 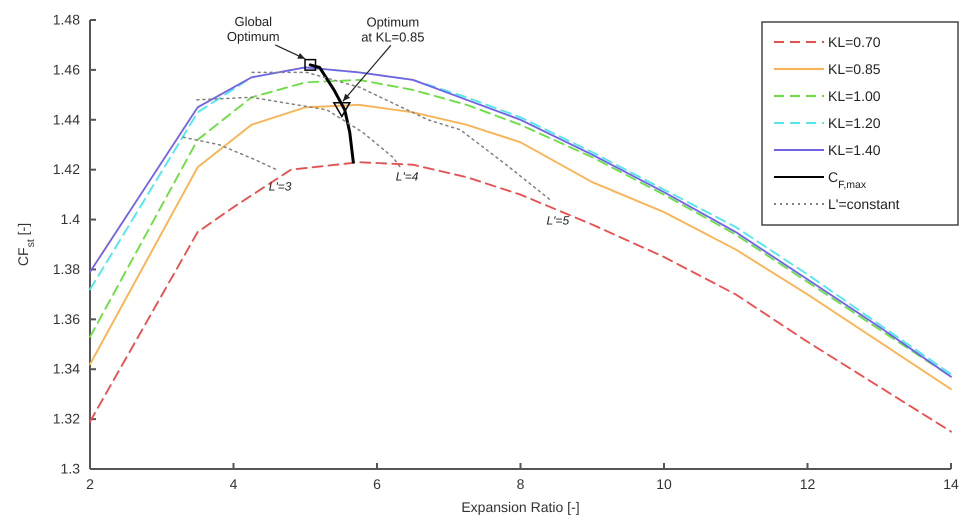 I want to click on y-tick-label: 1.38, so click(x=66, y=268).